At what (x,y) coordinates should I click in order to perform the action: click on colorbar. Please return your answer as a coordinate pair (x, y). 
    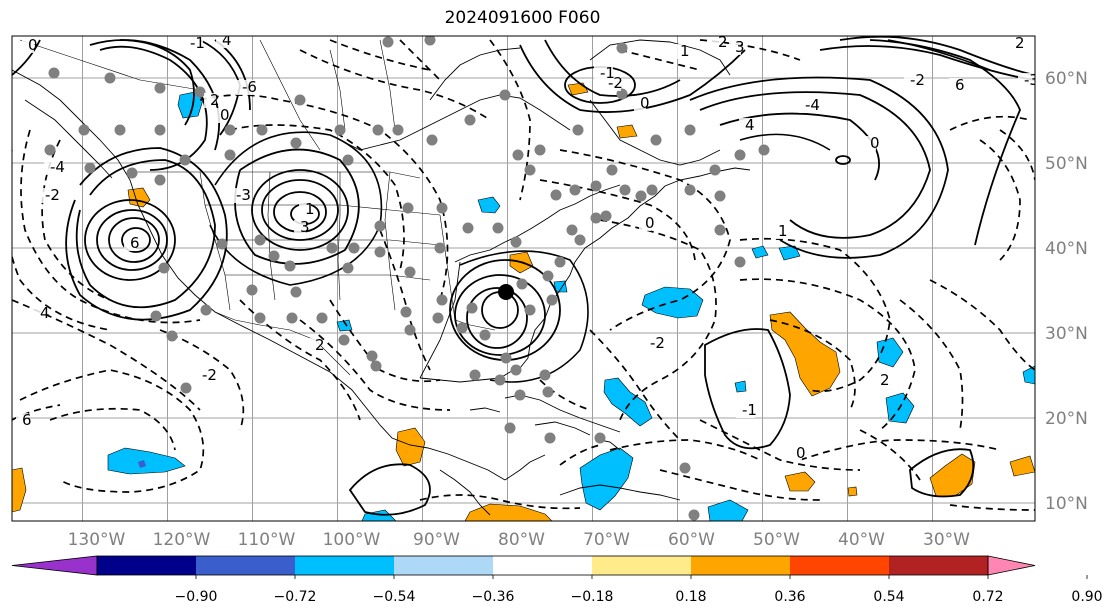
    Looking at the image, I should click on (523, 565).